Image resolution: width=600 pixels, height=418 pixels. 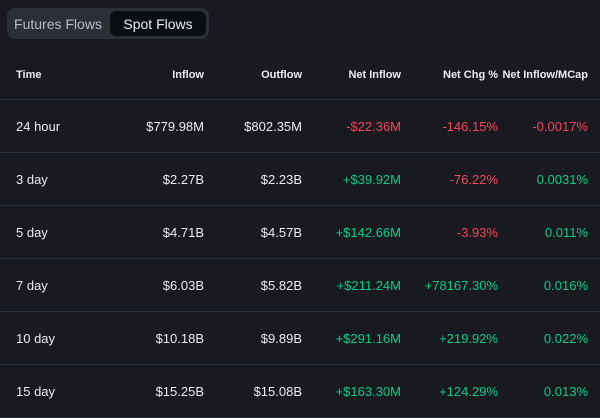 What do you see at coordinates (566, 232) in the screenshot?
I see `net-mcap-cell: 0.011%` at bounding box center [566, 232].